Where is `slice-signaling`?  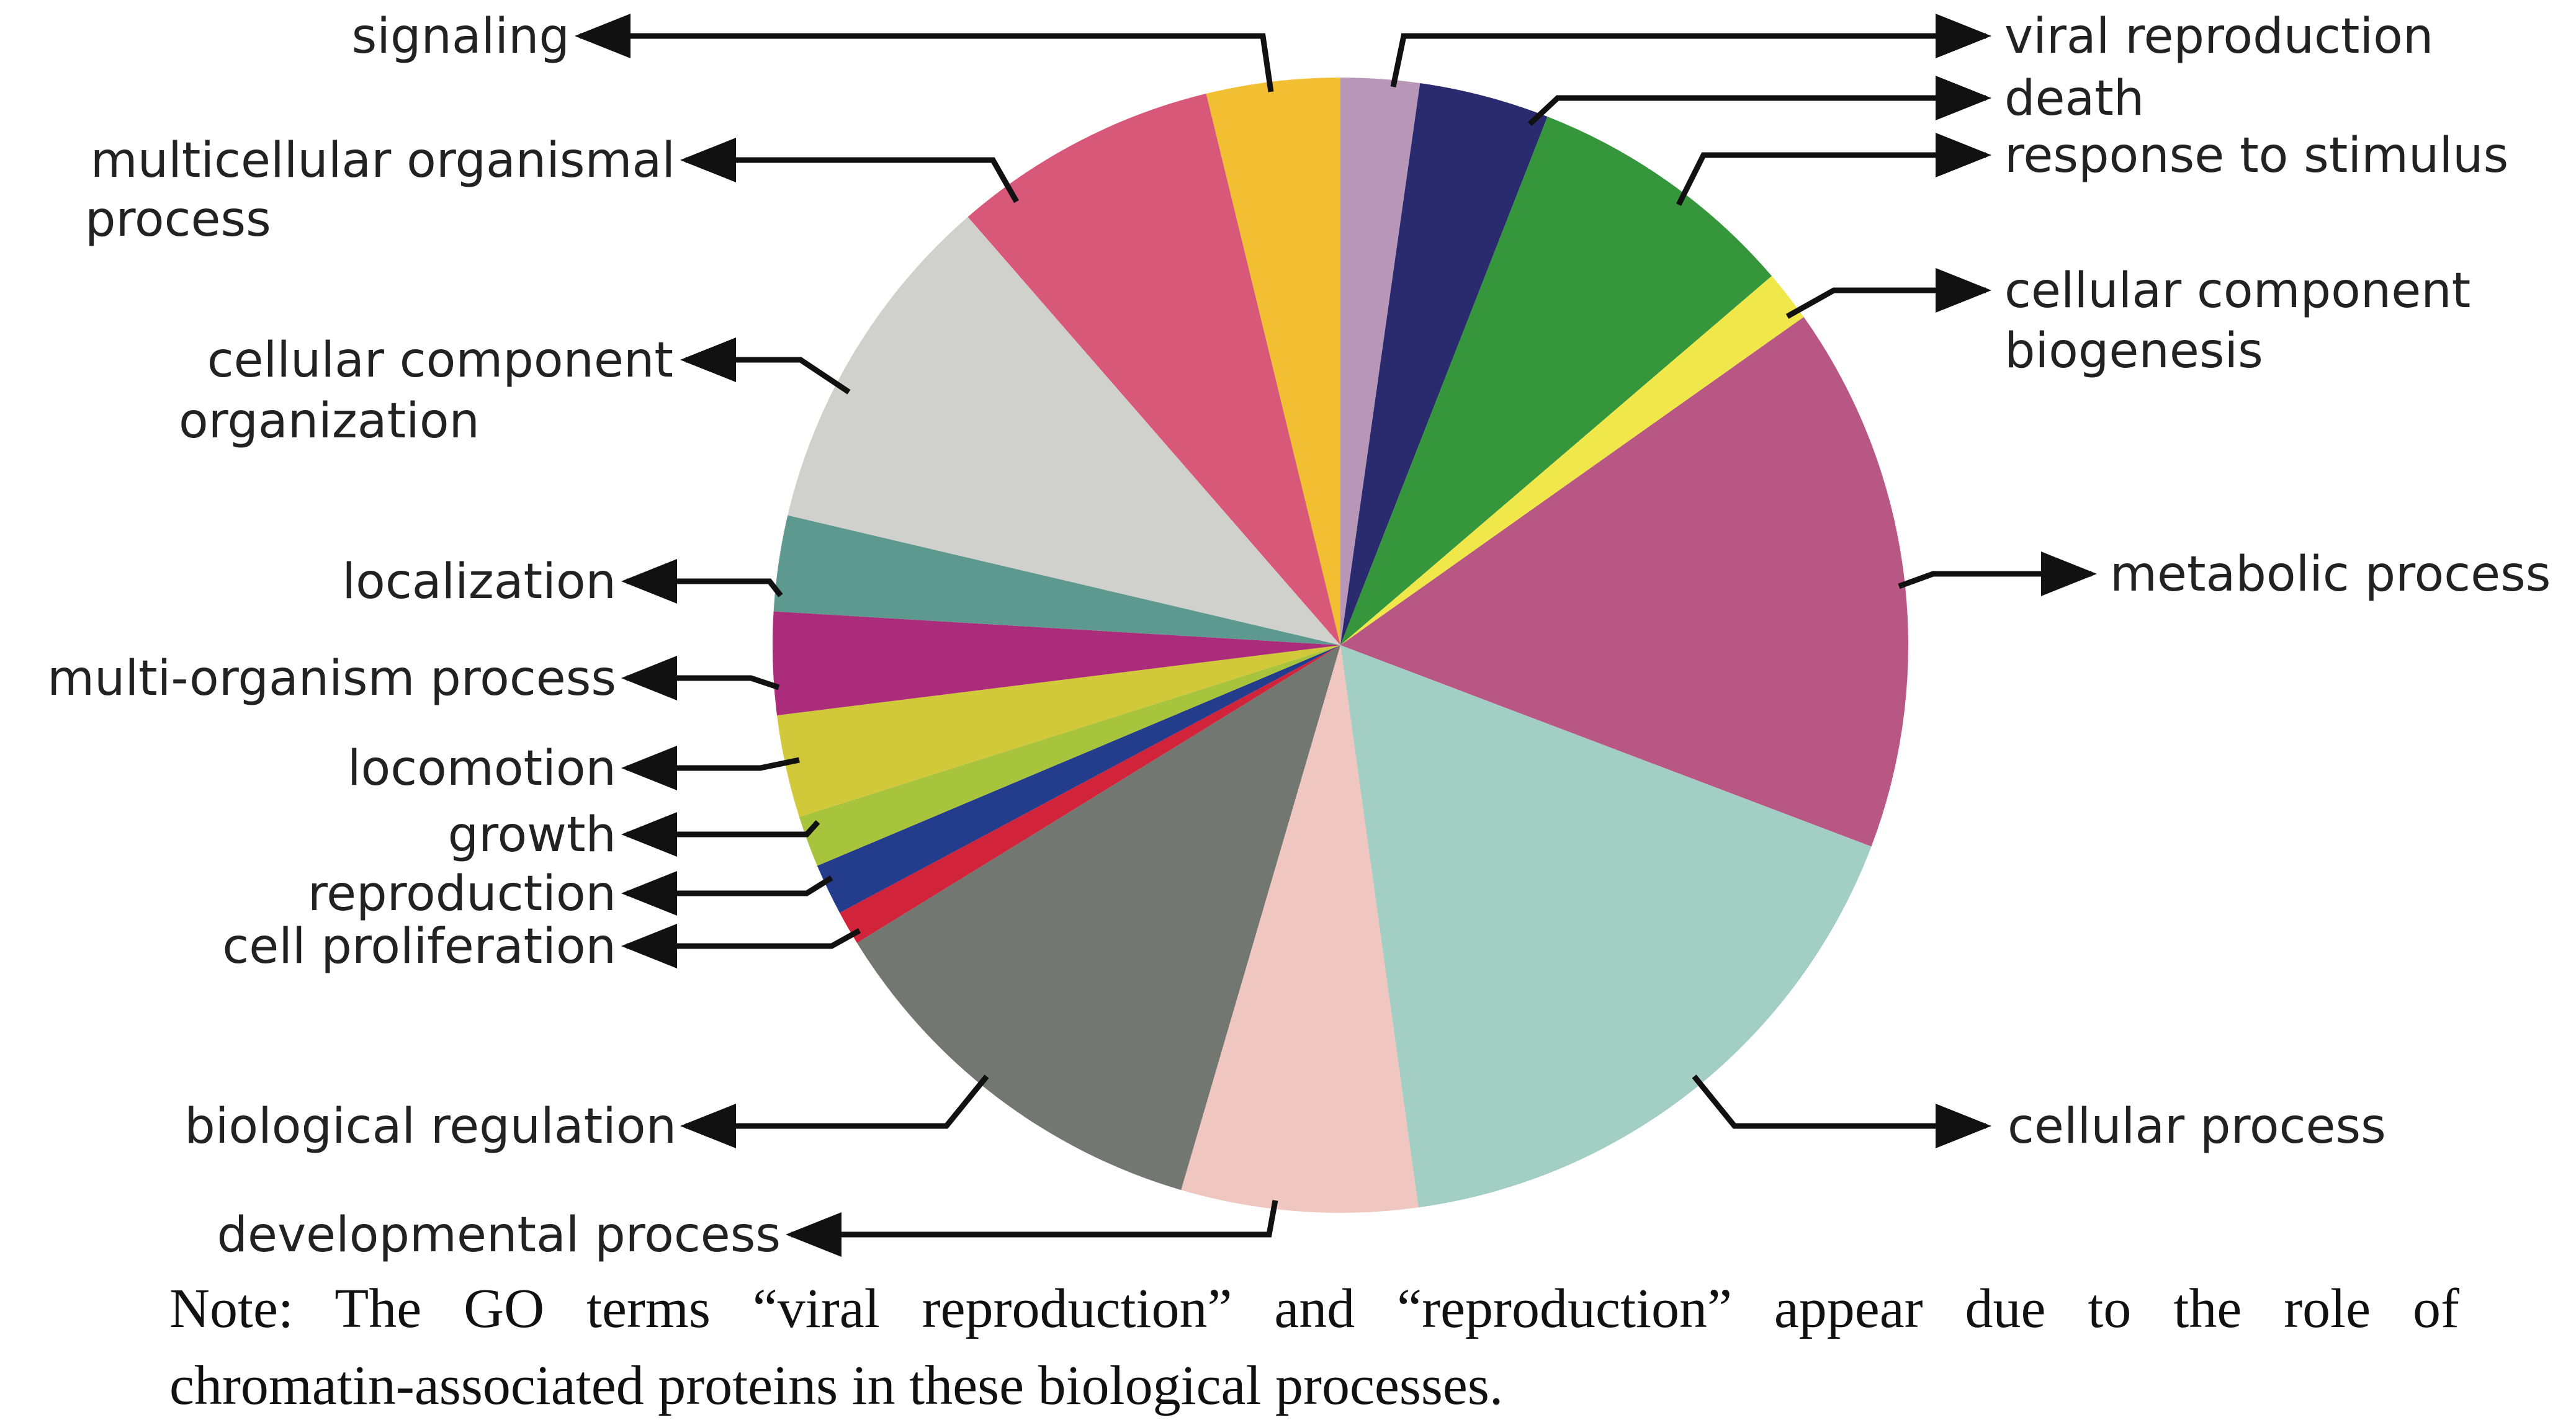
slice-signaling is located at coordinates (1273, 361).